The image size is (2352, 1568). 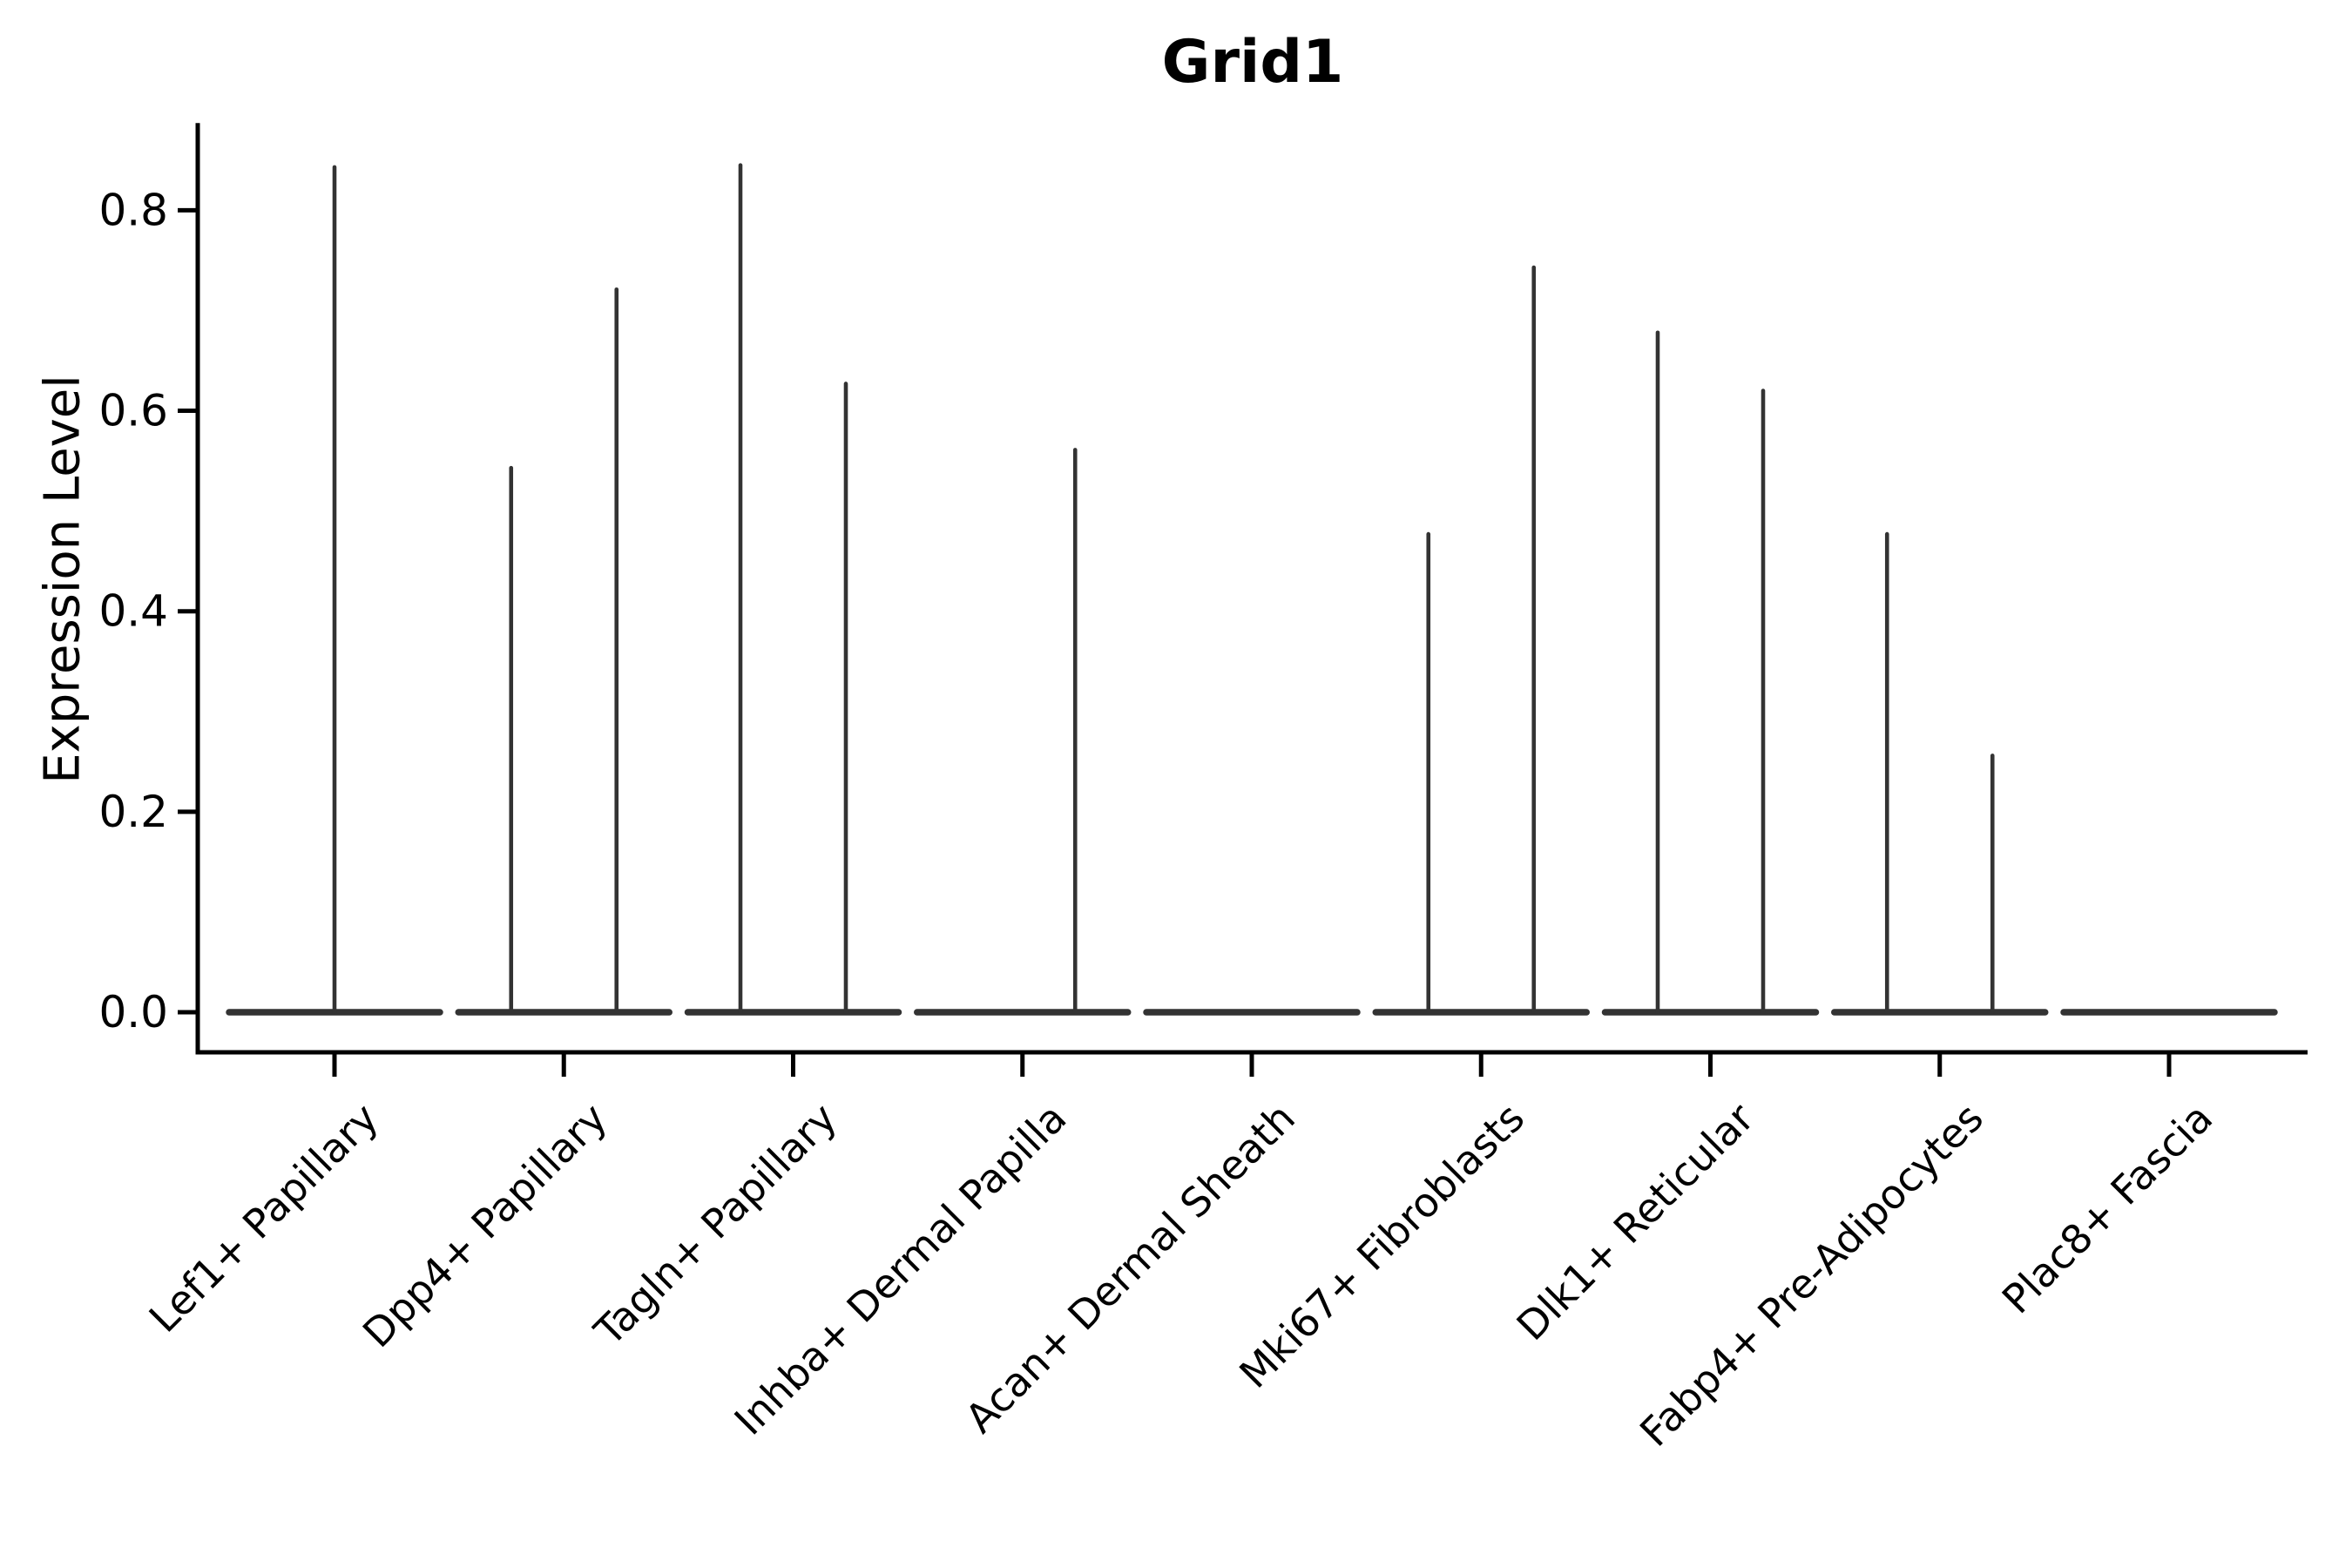 What do you see at coordinates (133, 210) in the screenshot?
I see `y-tick-label: 0.8` at bounding box center [133, 210].